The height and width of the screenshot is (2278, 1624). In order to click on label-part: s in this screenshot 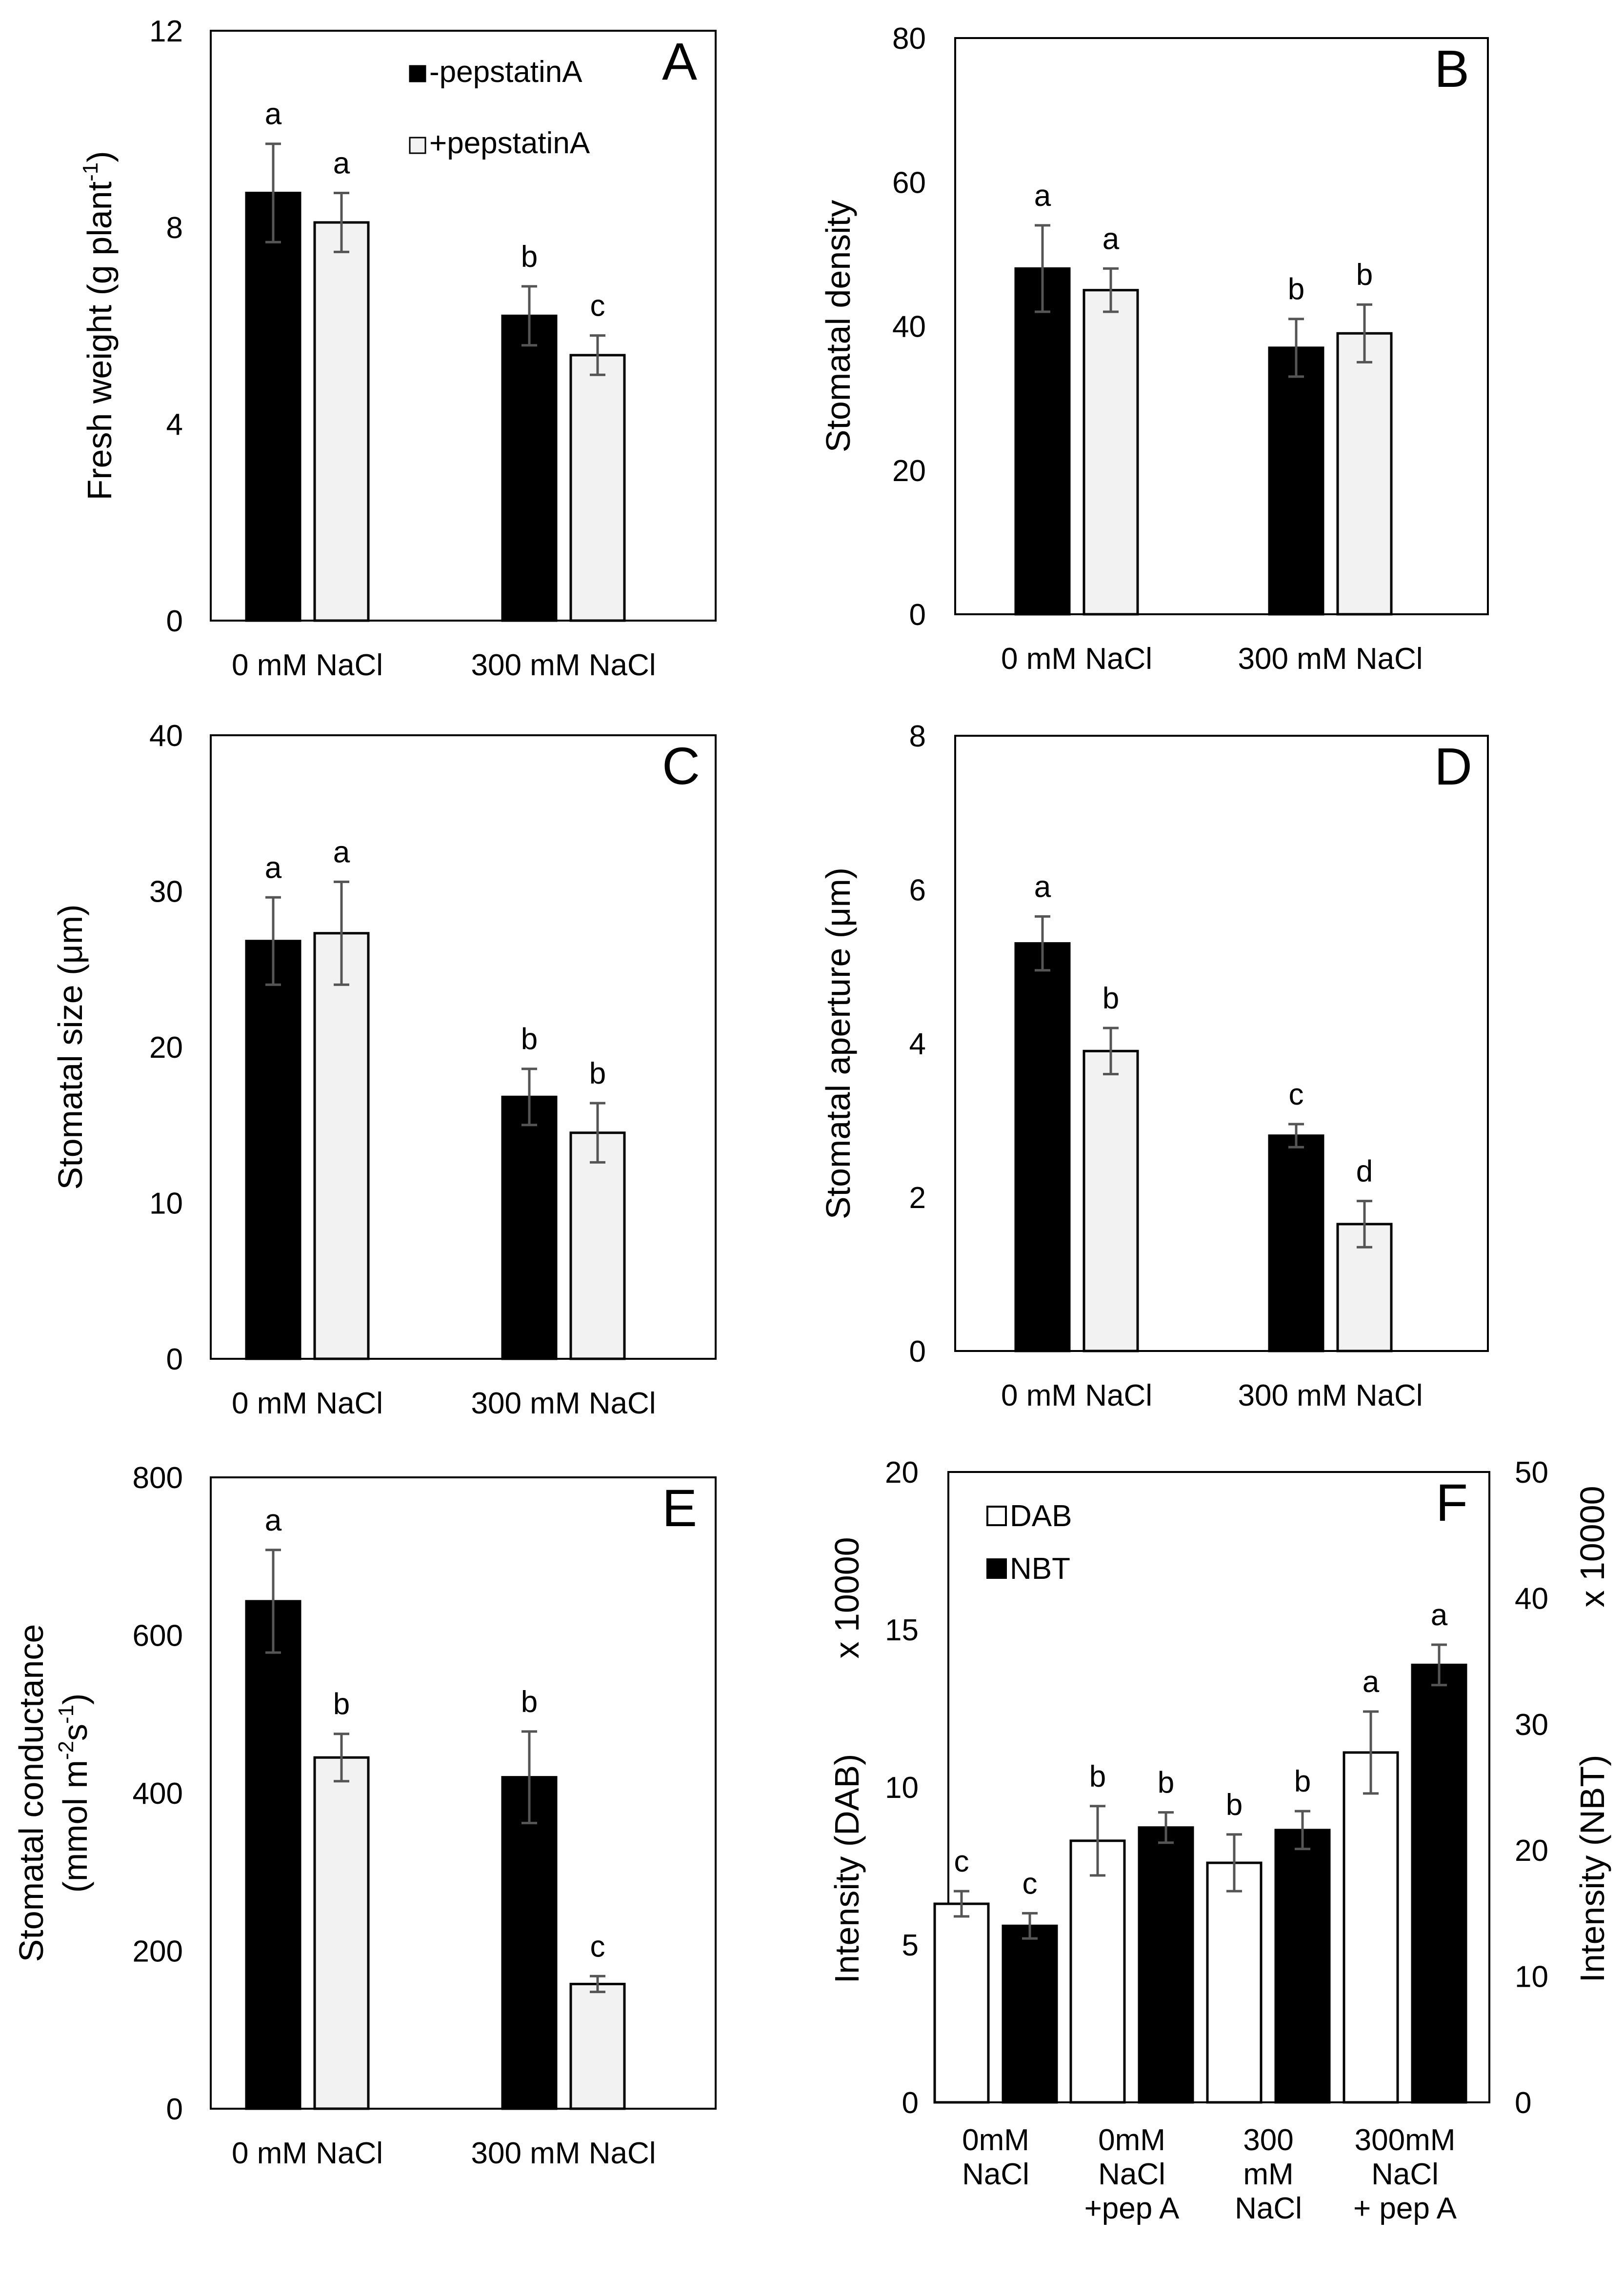, I will do `click(75, 1732)`.